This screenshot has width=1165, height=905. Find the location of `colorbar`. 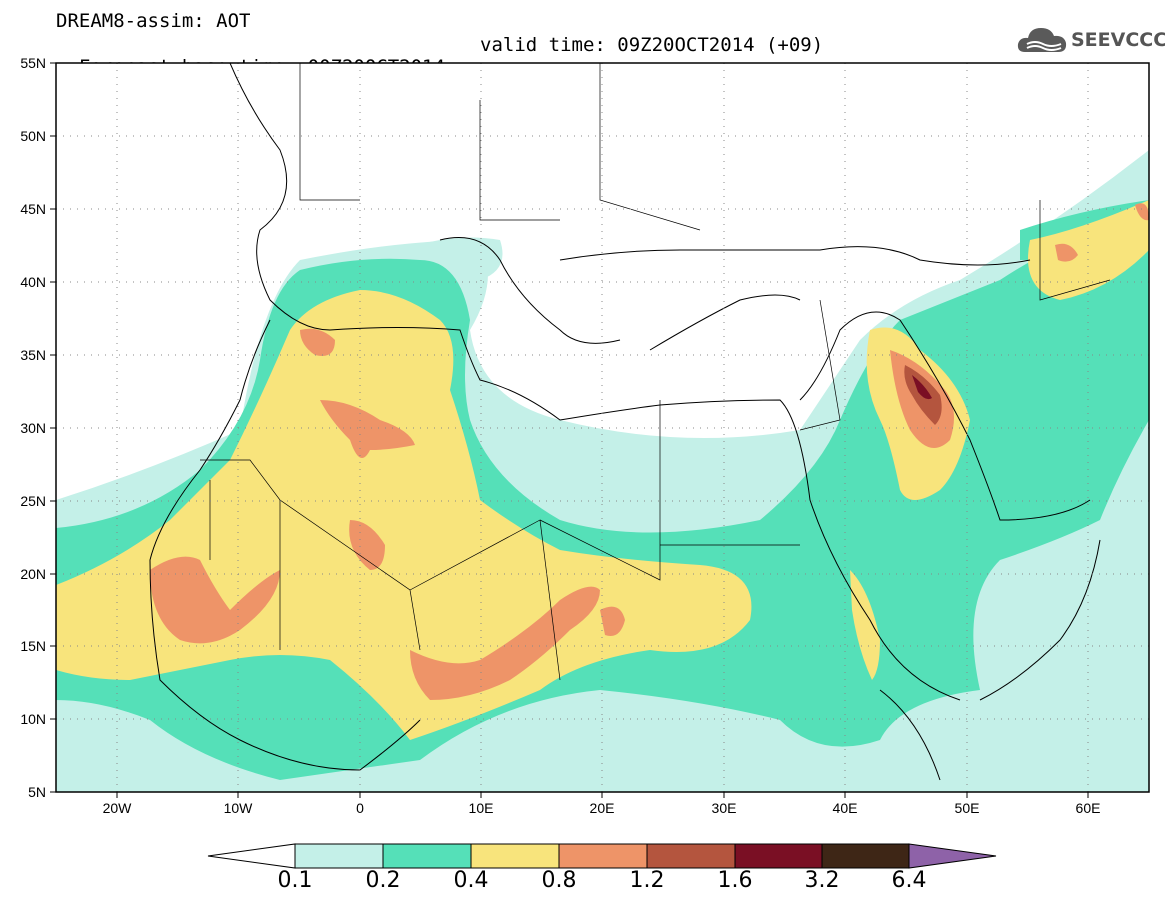

colorbar is located at coordinates (602, 856).